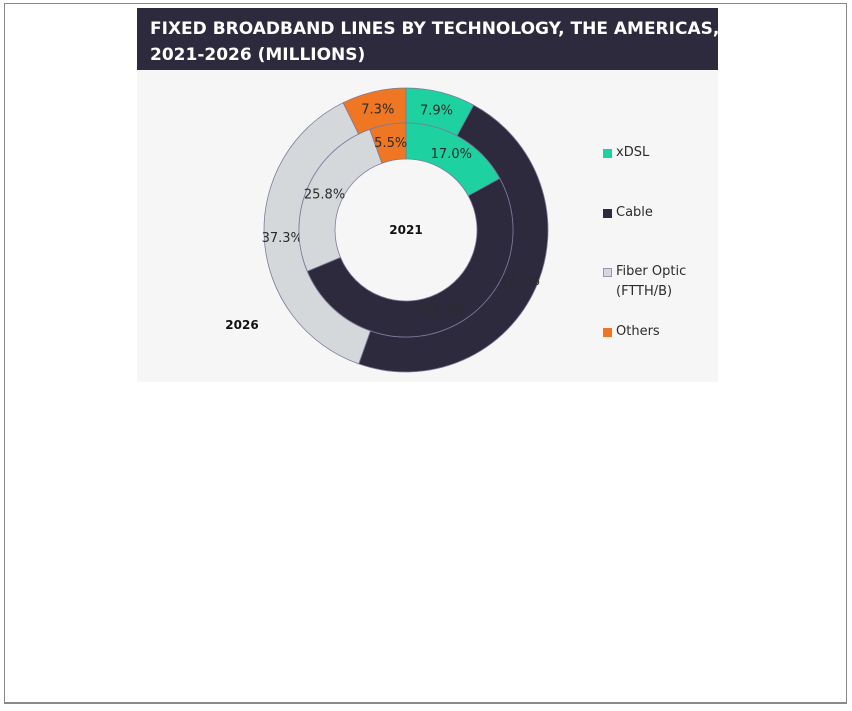  What do you see at coordinates (660, 195) in the screenshot?
I see `legend: xDSL Cable Fiber Optic (FTTH/B) Others` at bounding box center [660, 195].